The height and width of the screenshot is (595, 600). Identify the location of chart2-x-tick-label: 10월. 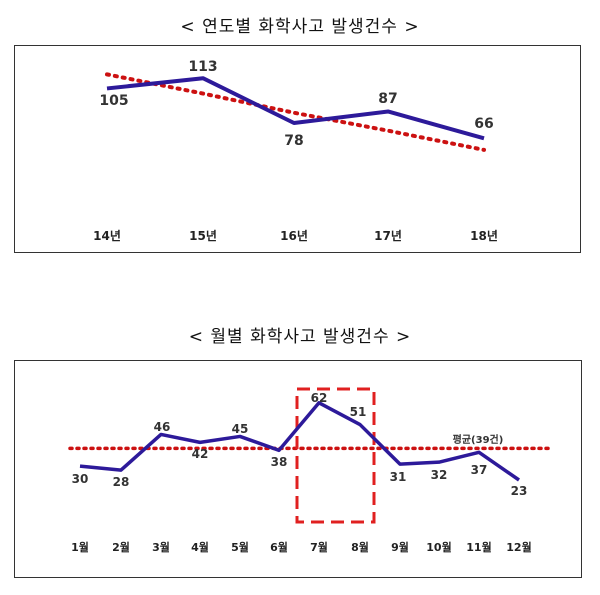
(438, 547).